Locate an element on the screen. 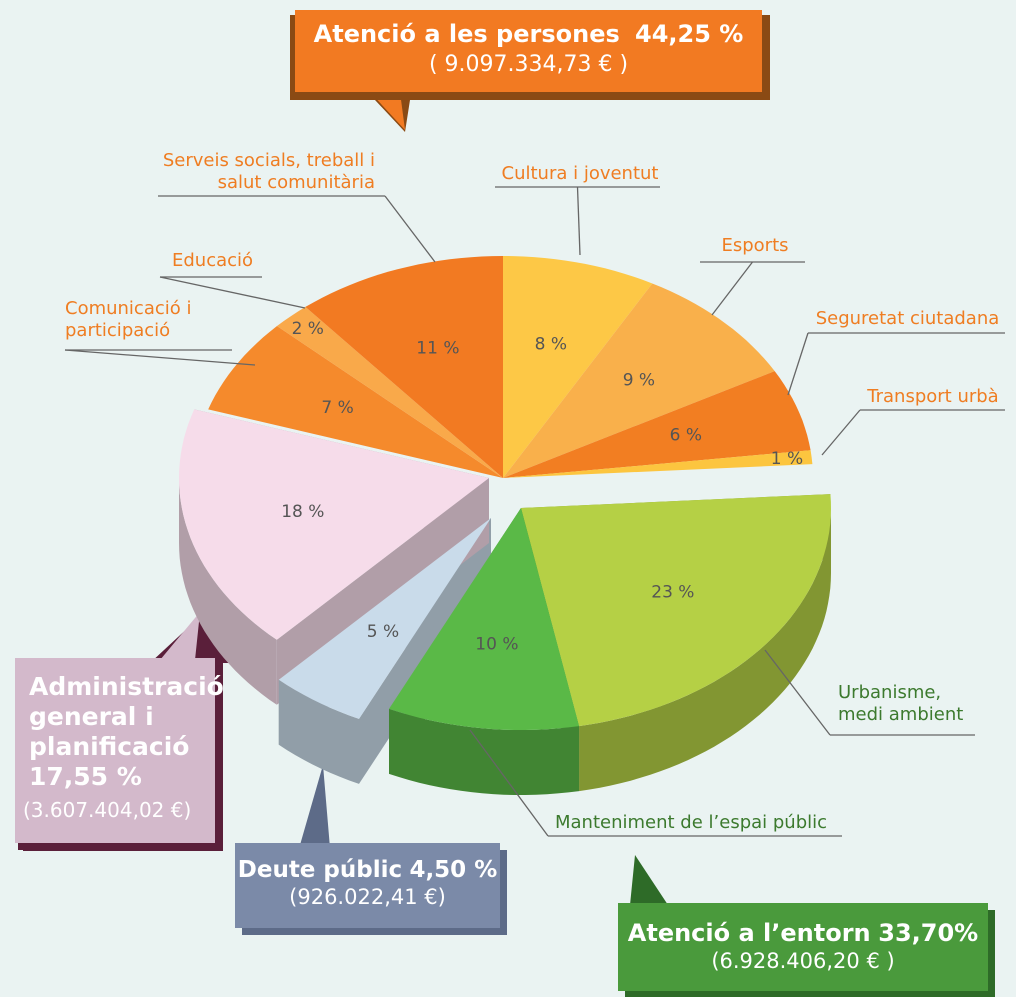 Image resolution: width=1016 pixels, height=997 pixels. category-label: Comunicació i participació is located at coordinates (128, 319).